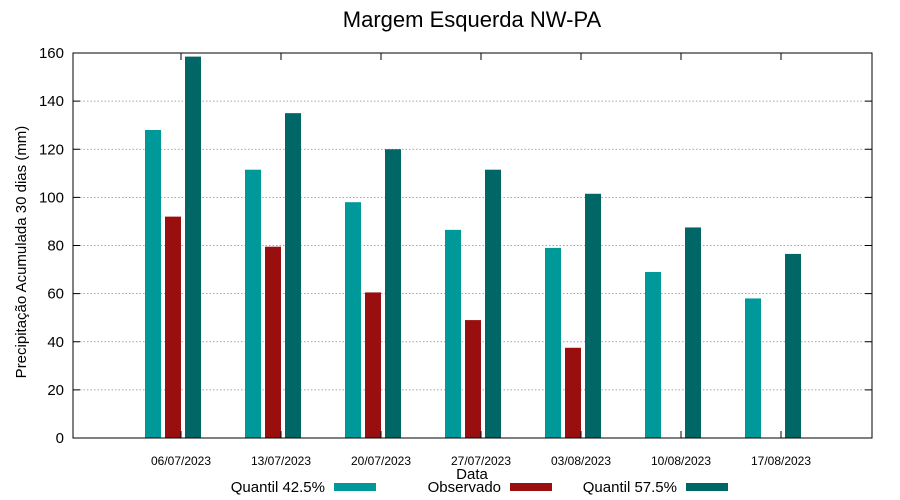 The image size is (900, 500). What do you see at coordinates (464, 487) in the screenshot?
I see `legend-label: Observado` at bounding box center [464, 487].